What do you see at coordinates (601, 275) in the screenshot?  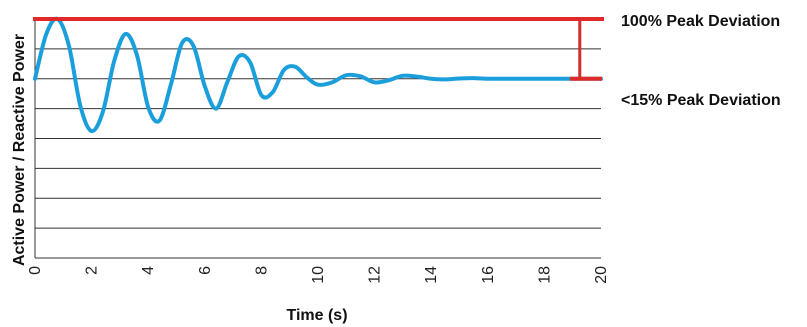 I see `x-tick-label: 20` at bounding box center [601, 275].